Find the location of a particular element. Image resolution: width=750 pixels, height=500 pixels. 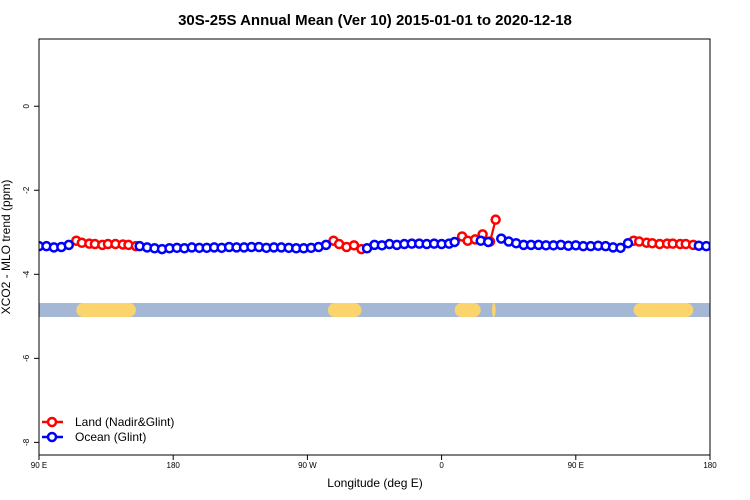

legend-marker-land is located at coordinates (52, 422).